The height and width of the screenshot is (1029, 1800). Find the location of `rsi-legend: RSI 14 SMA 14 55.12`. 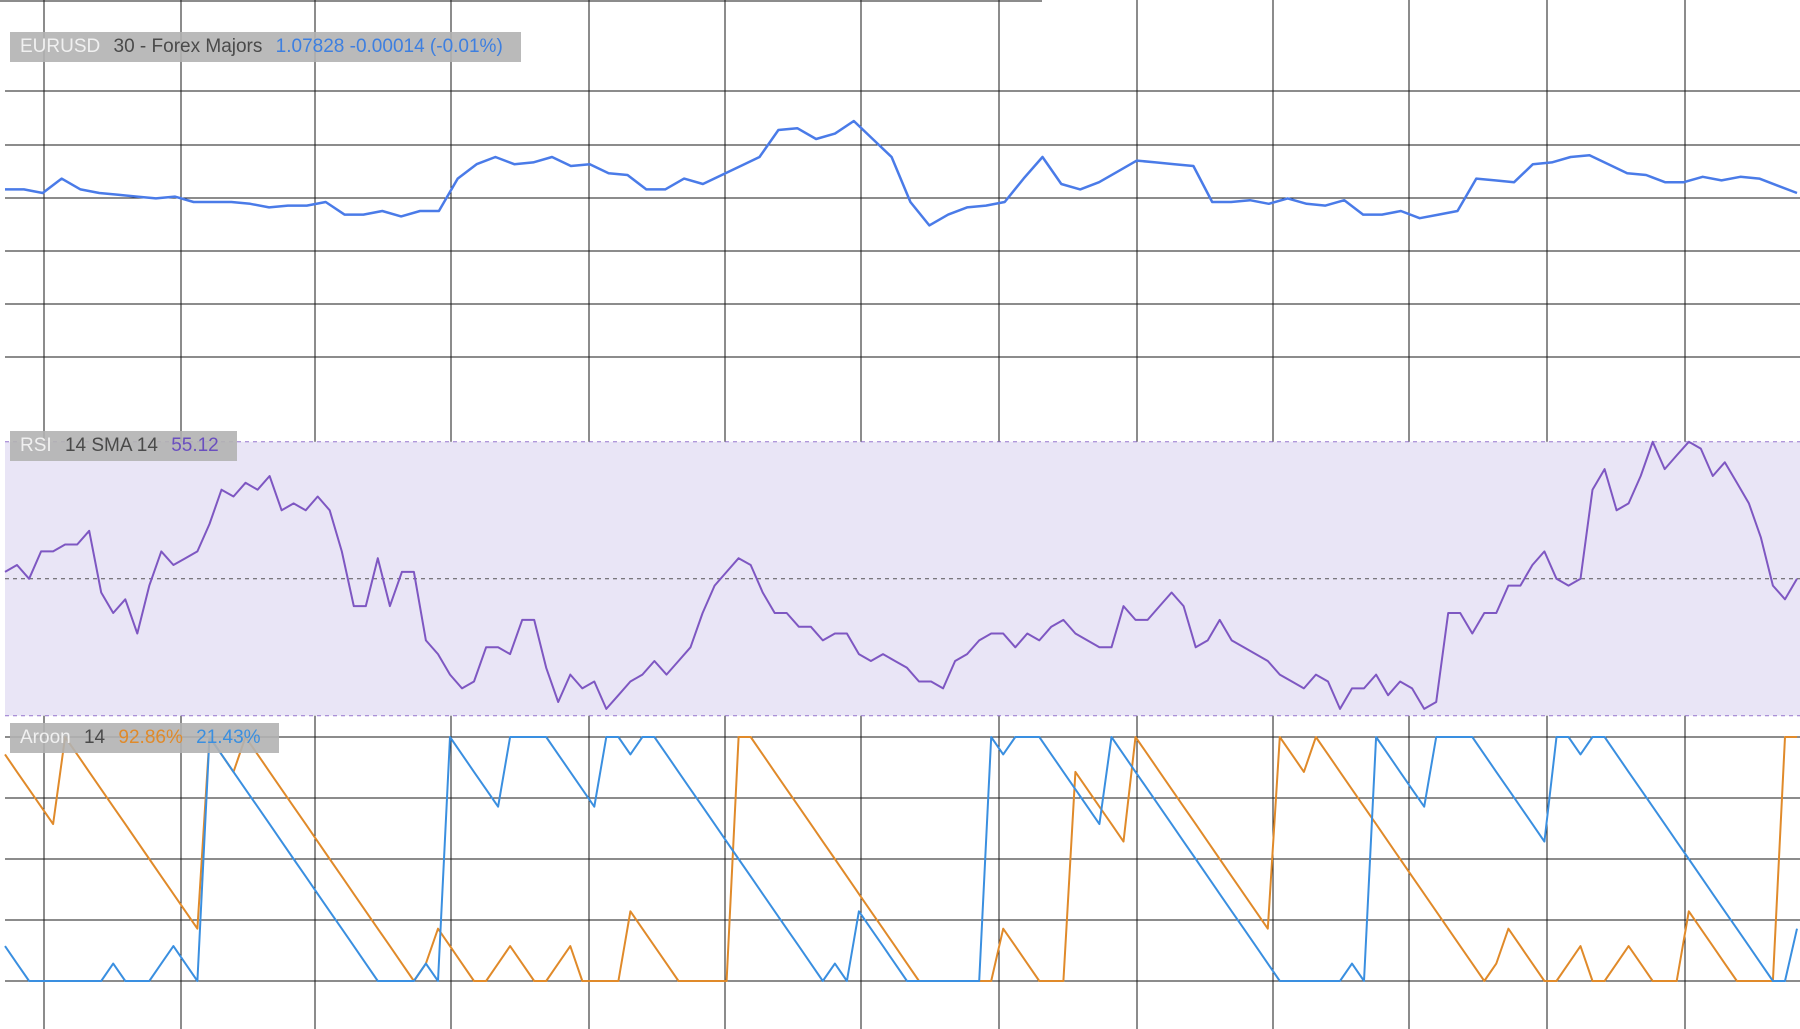

rsi-legend: RSI 14 SMA 14 55.12 is located at coordinates (123, 446).